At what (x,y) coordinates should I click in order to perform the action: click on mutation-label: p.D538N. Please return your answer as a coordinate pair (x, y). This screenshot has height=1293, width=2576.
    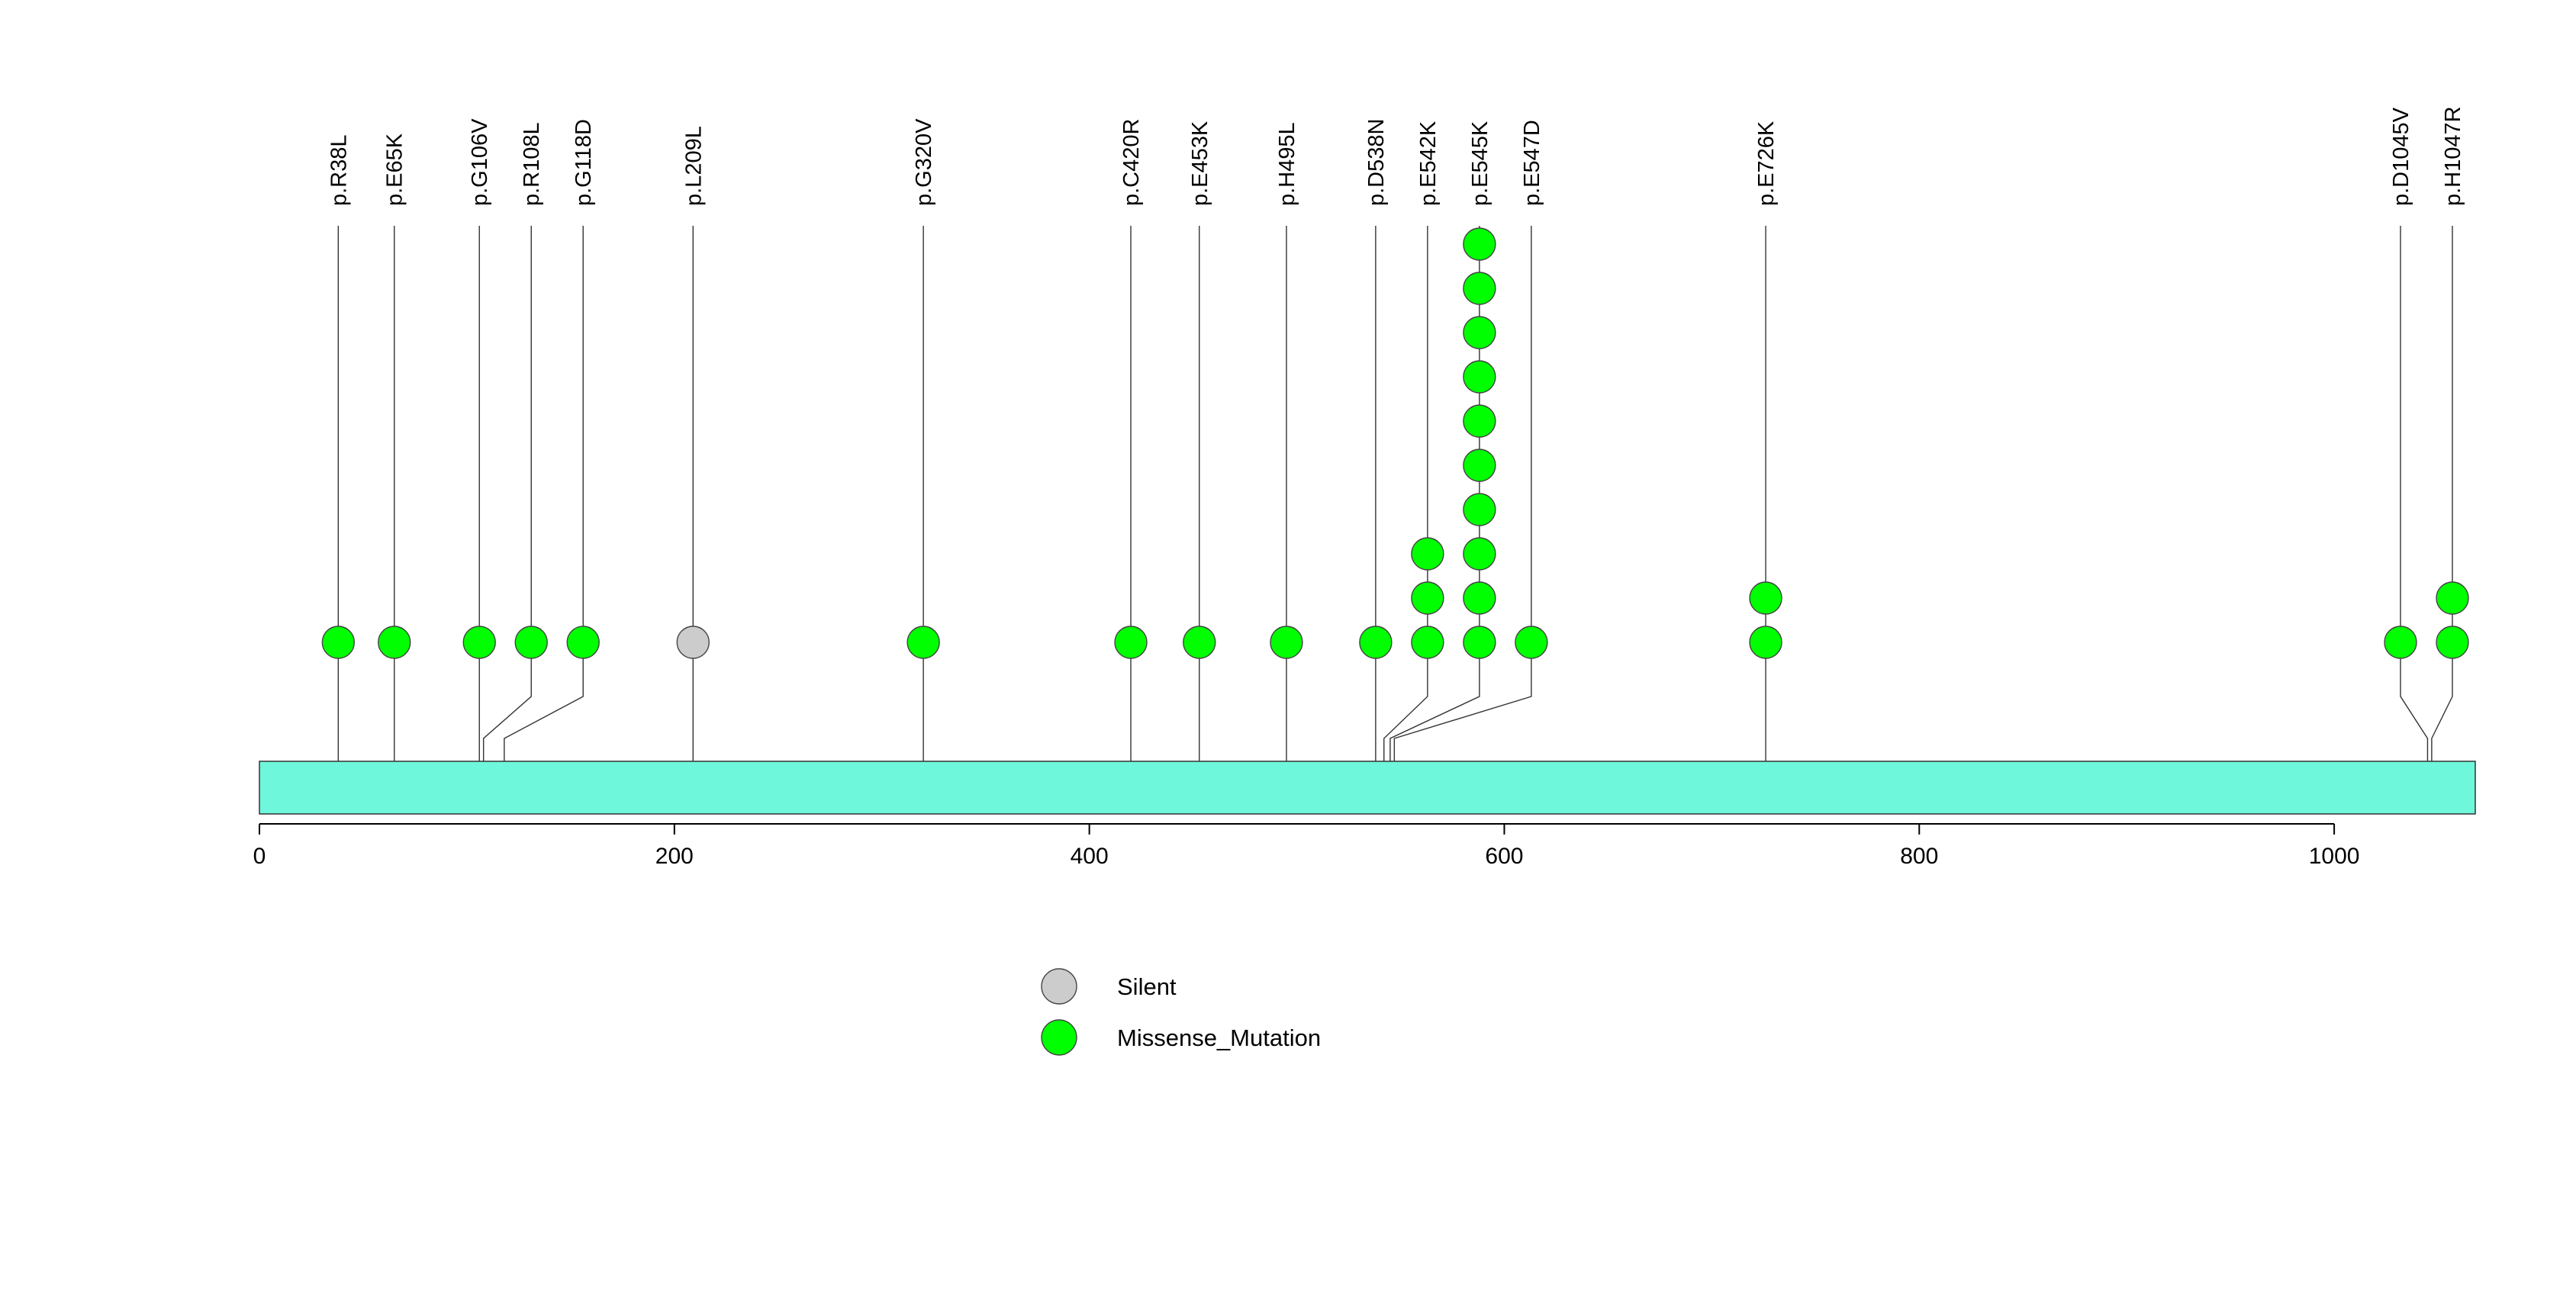
    Looking at the image, I should click on (1376, 162).